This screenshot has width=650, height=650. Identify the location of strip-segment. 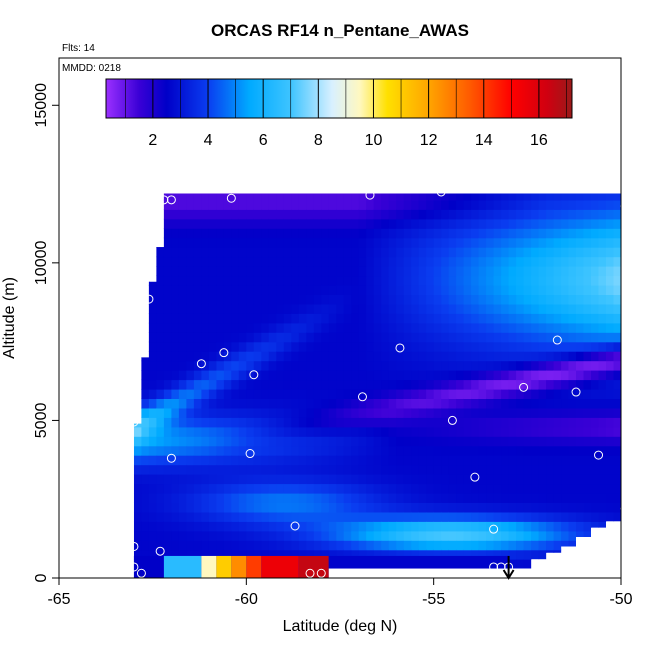
(182, 566).